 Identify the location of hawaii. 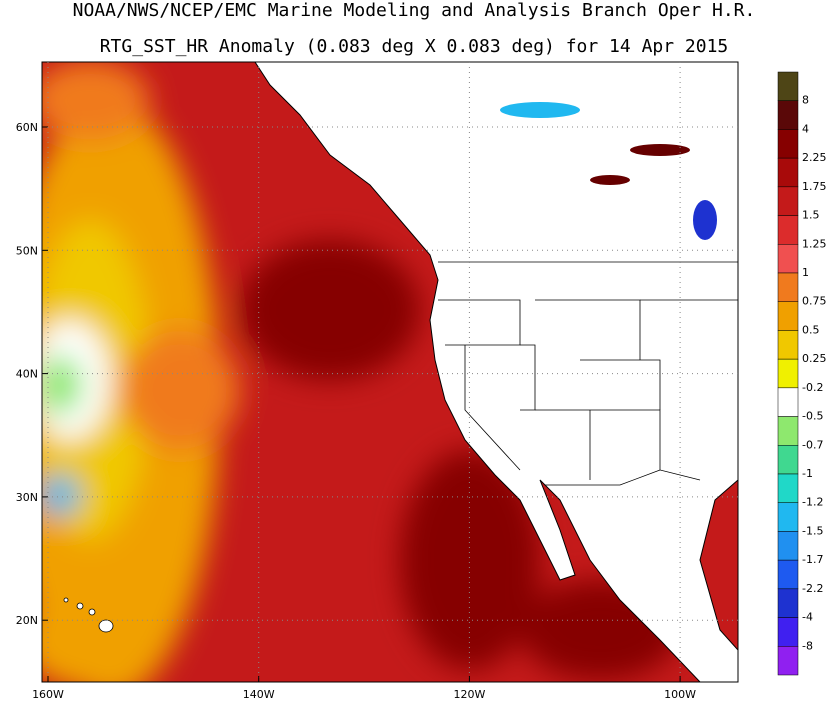
(88, 615).